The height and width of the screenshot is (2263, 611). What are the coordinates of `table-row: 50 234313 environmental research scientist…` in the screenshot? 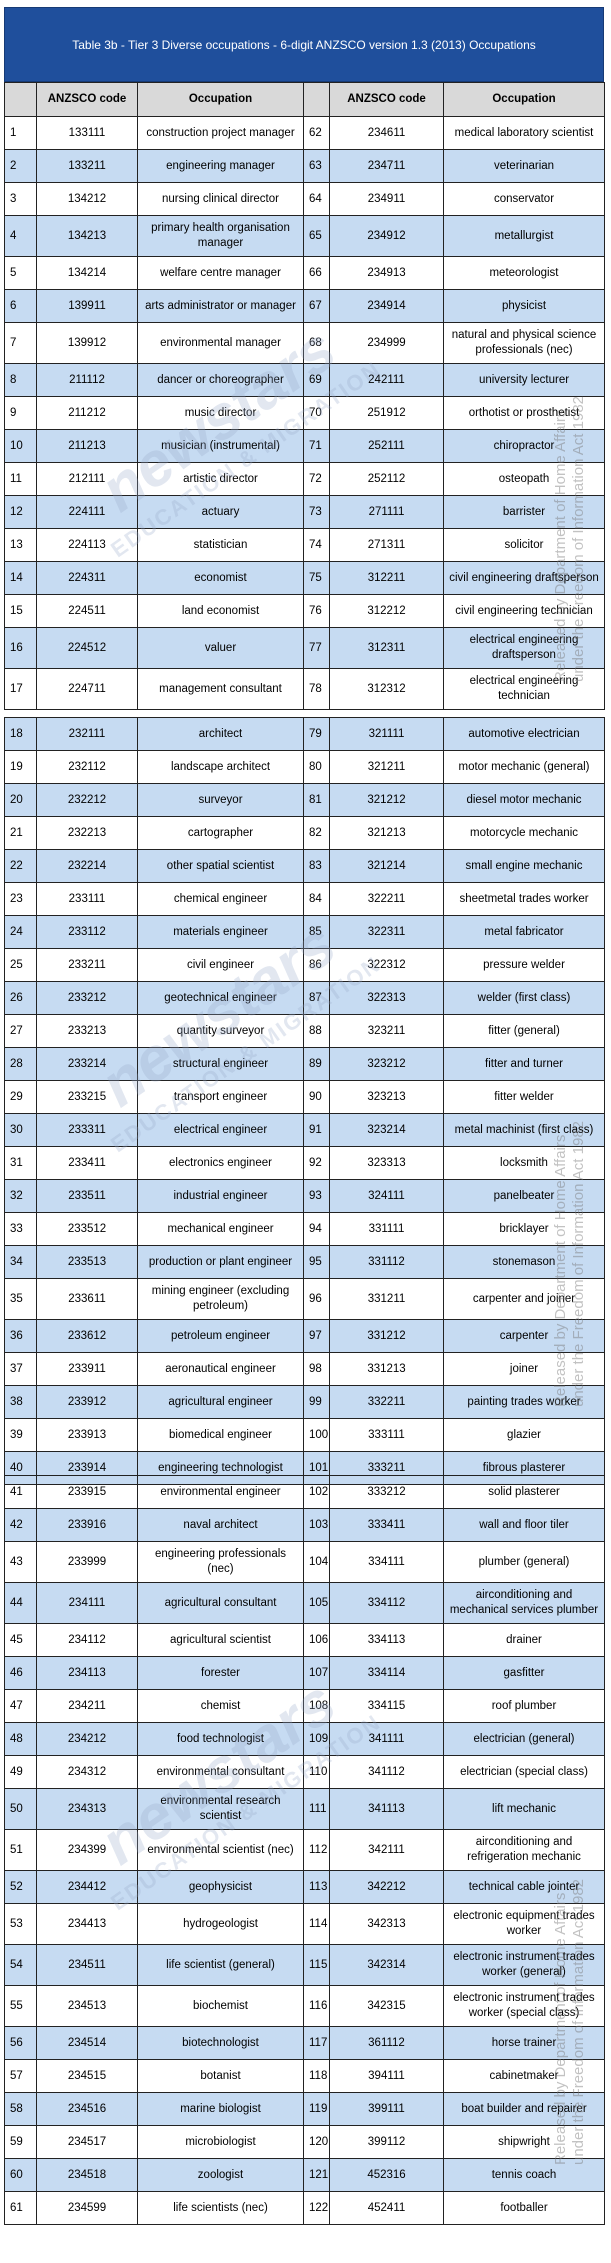 It's located at (304, 1809).